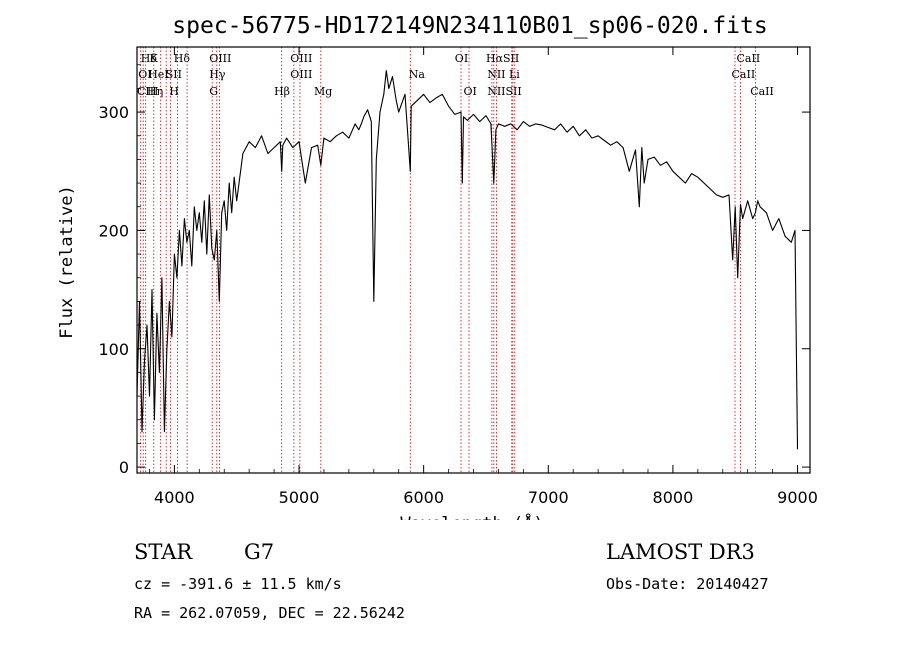 This screenshot has height=649, width=900. What do you see at coordinates (323, 91) in the screenshot?
I see `line-label: Mg` at bounding box center [323, 91].